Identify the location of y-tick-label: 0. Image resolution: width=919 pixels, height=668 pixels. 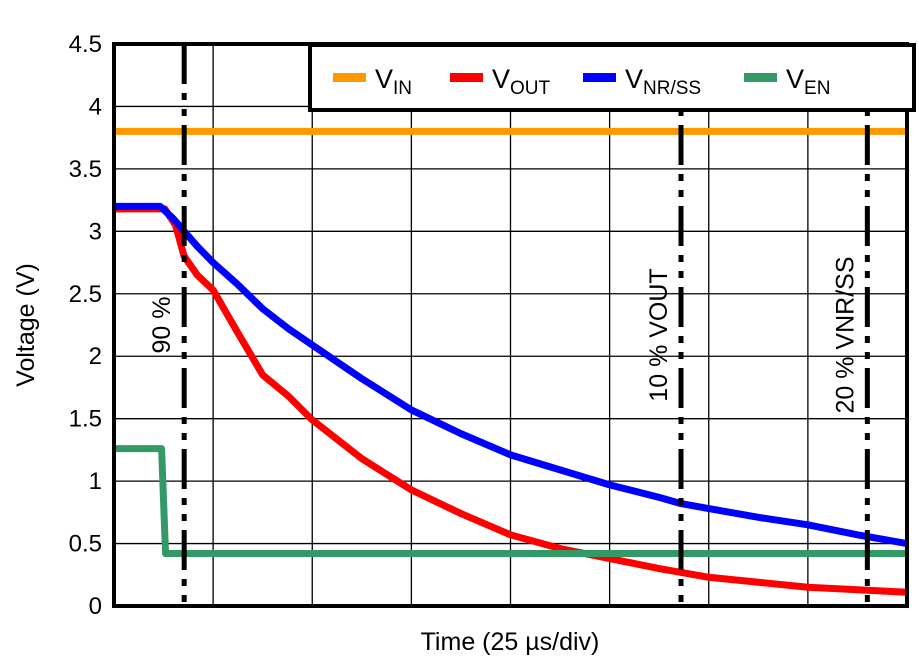
(95, 606).